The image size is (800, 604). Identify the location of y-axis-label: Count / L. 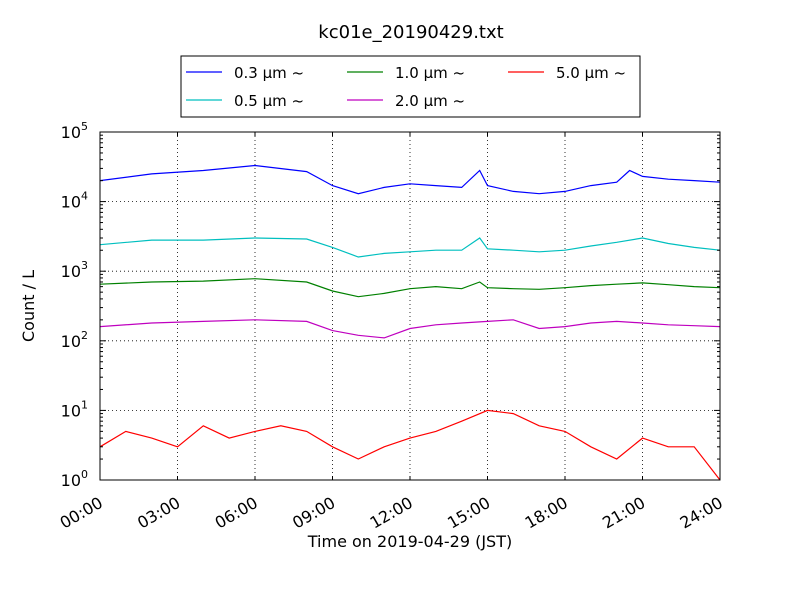
(28, 306).